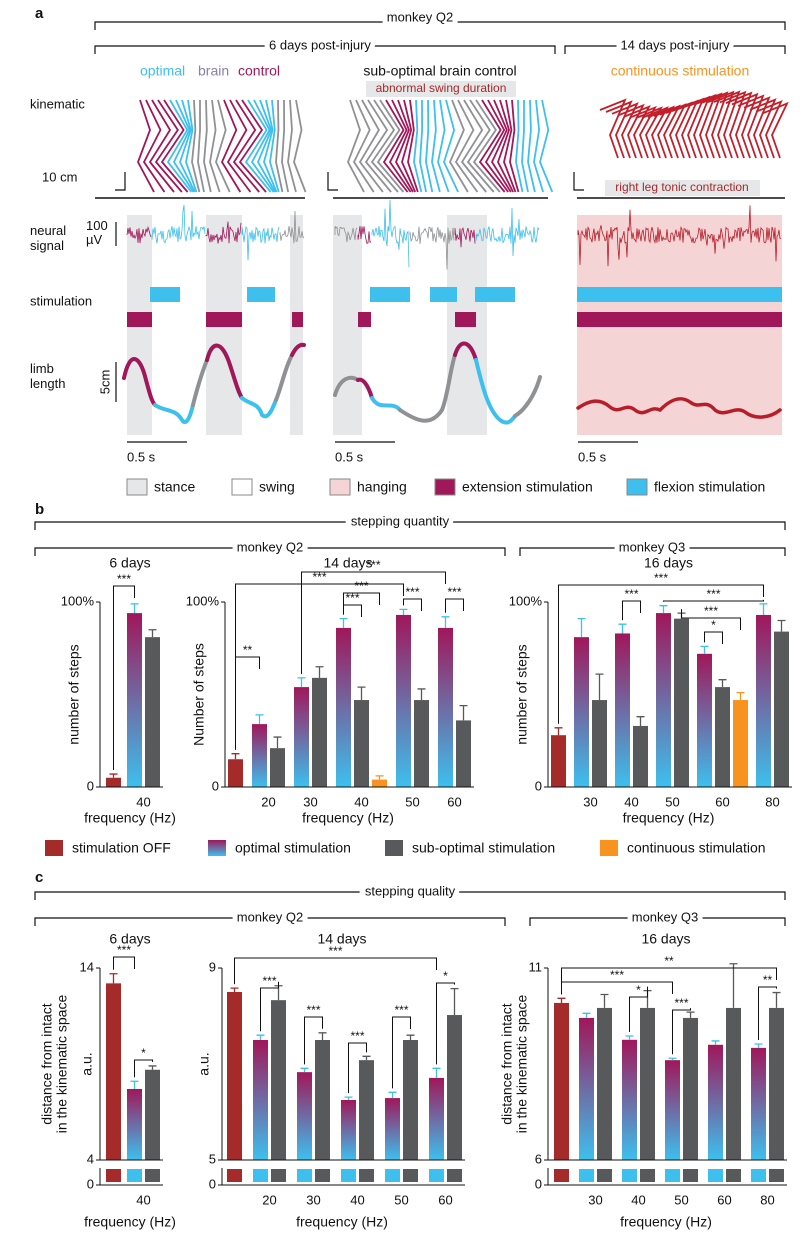 The height and width of the screenshot is (1245, 800). I want to click on x-tick-label: 20, so click(269, 1199).